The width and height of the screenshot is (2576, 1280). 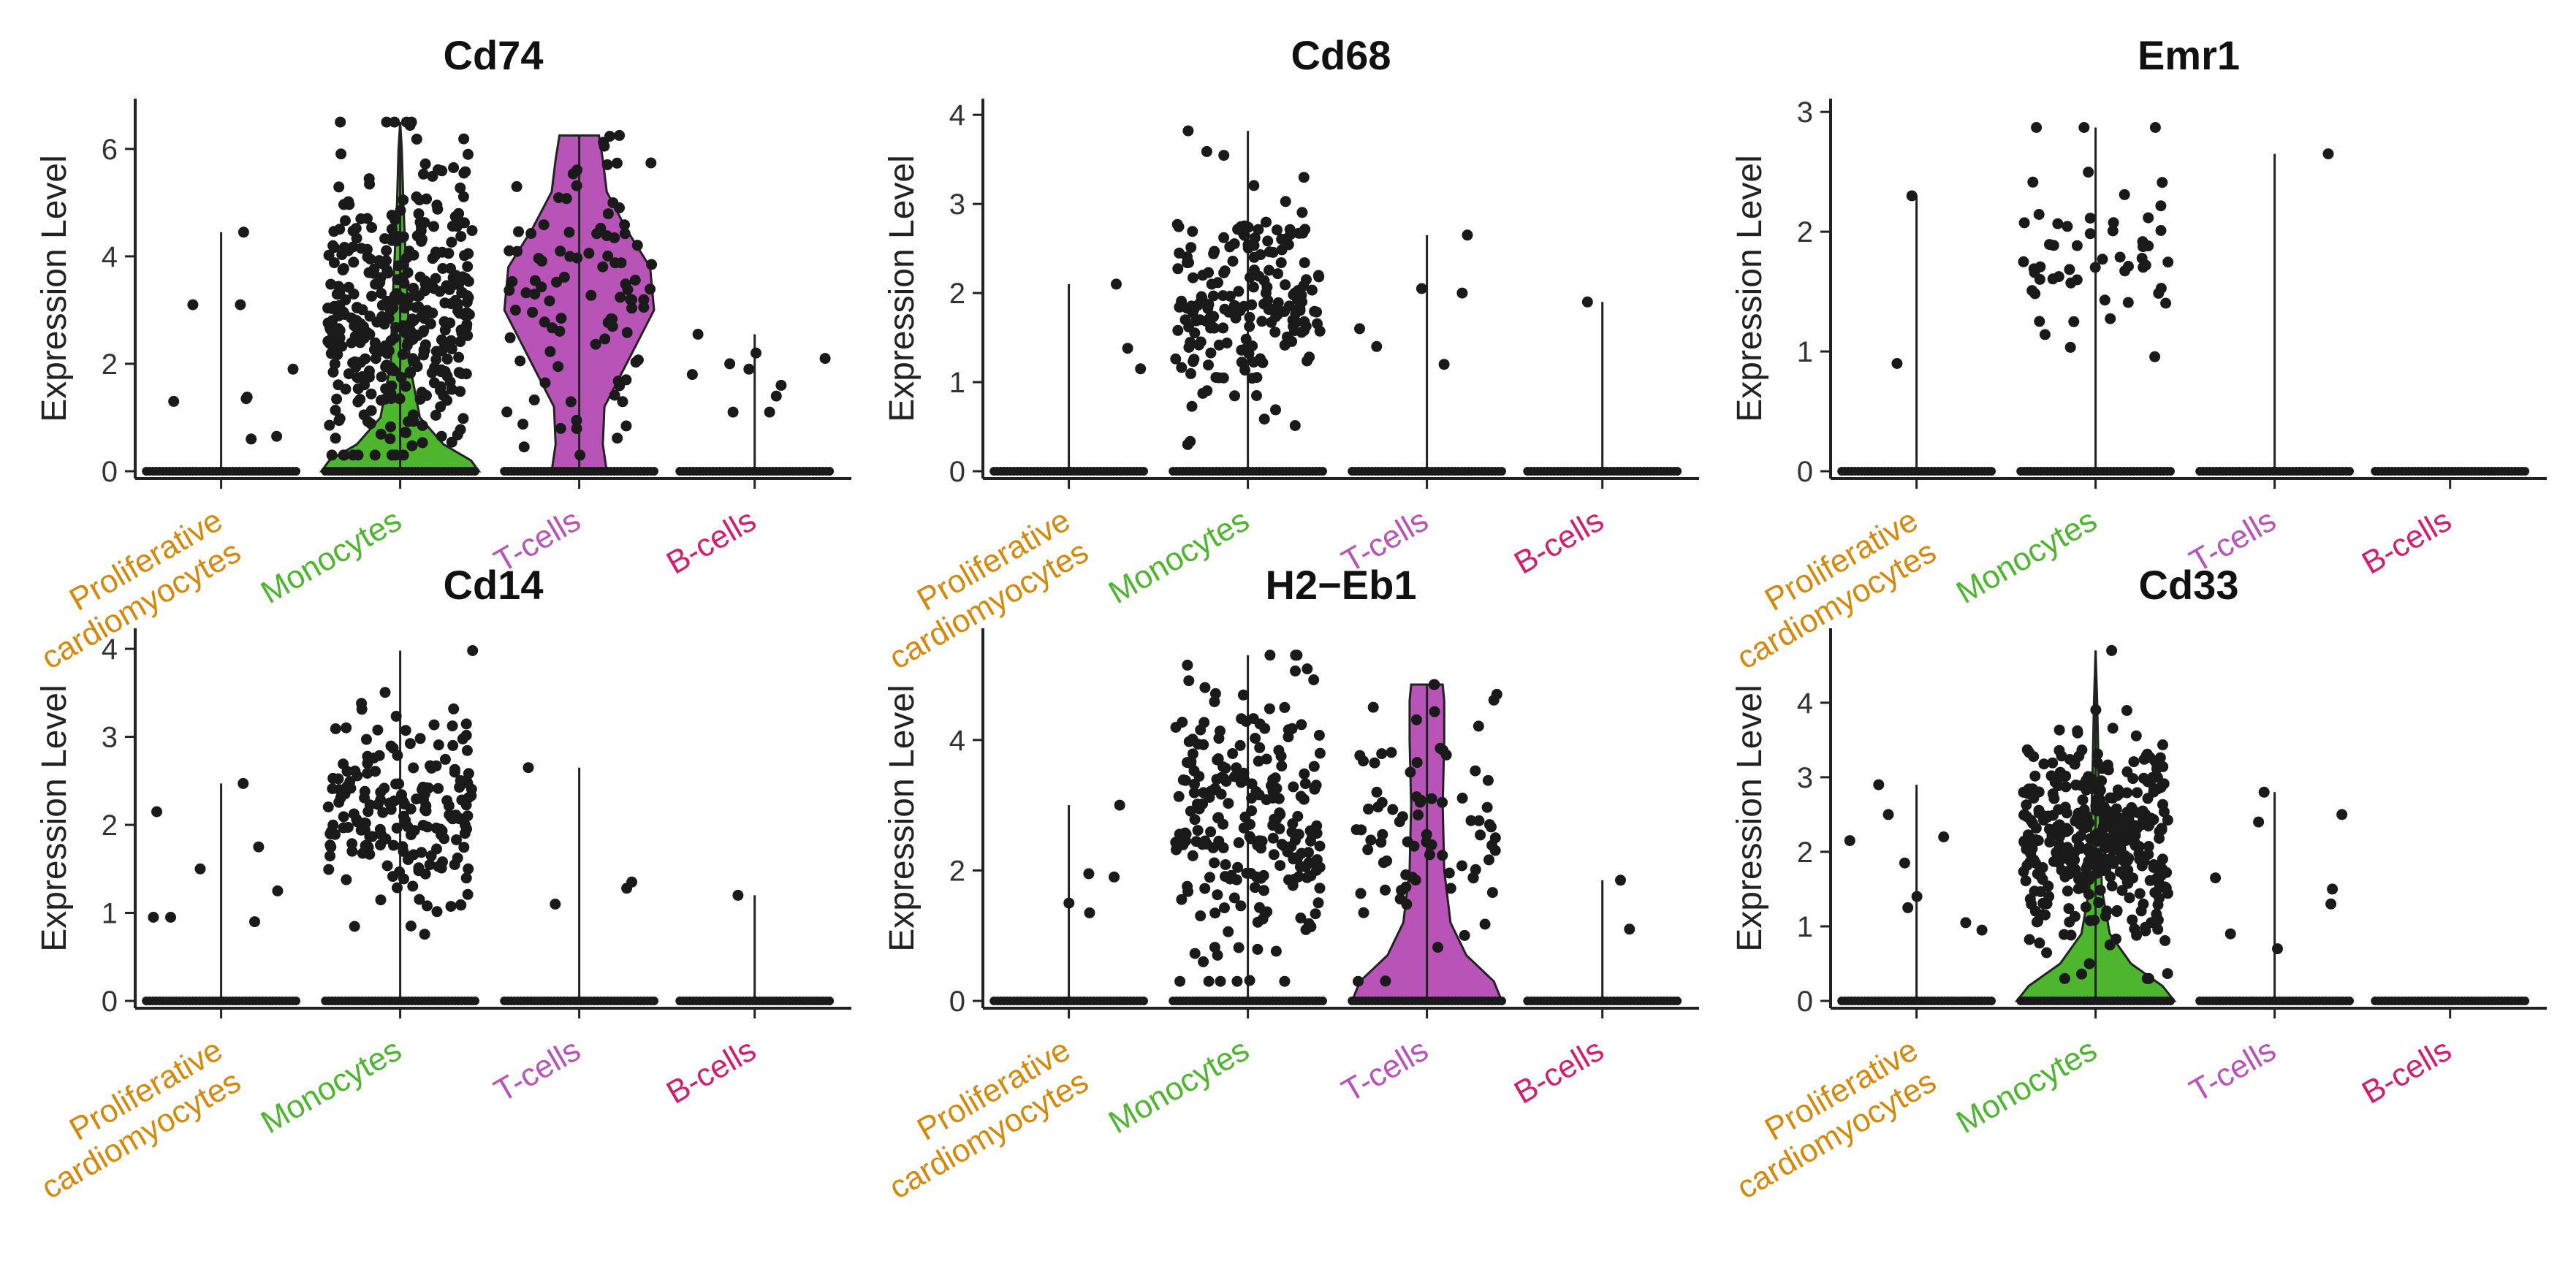 What do you see at coordinates (903, 288) in the screenshot?
I see `y-axis-title: Expression Level` at bounding box center [903, 288].